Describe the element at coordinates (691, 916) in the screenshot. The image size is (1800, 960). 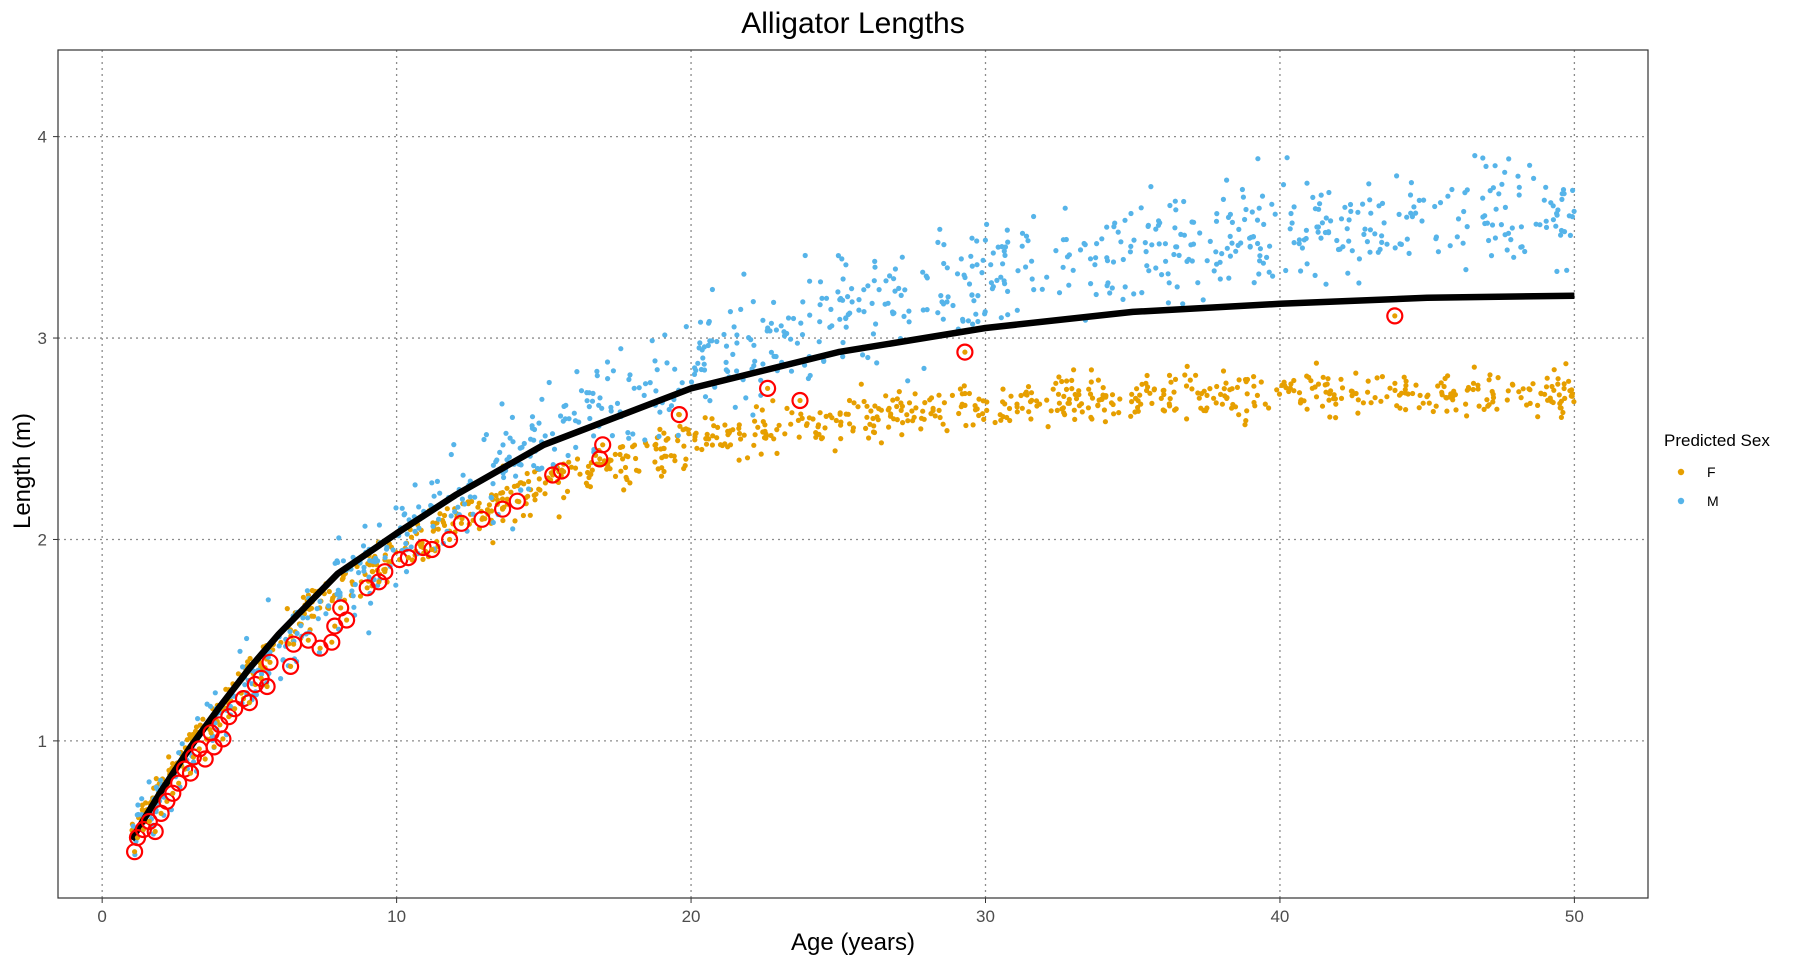
I see `x-tick-label: 20` at that location.